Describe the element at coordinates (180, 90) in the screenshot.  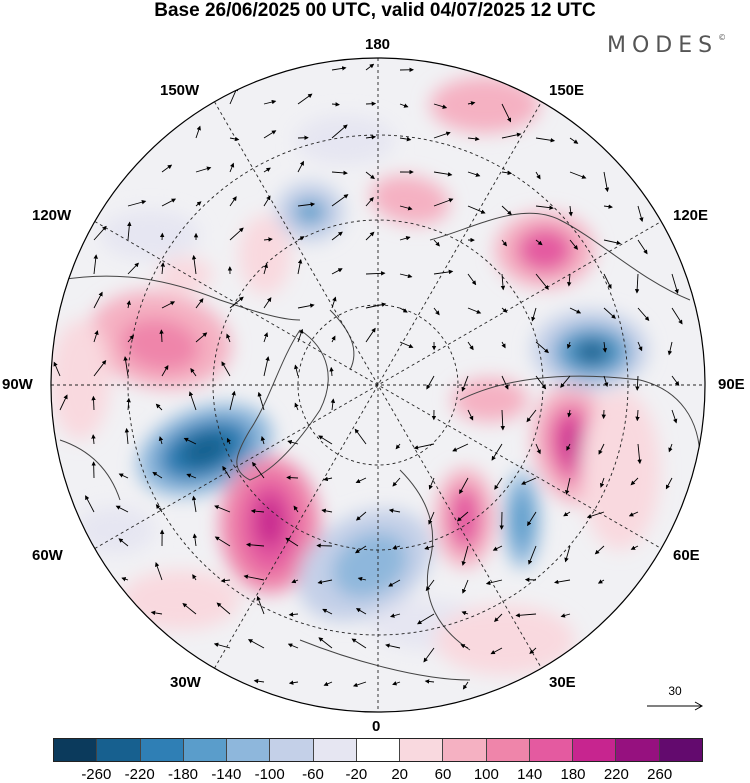
I see `lon-label-150w: 150W` at that location.